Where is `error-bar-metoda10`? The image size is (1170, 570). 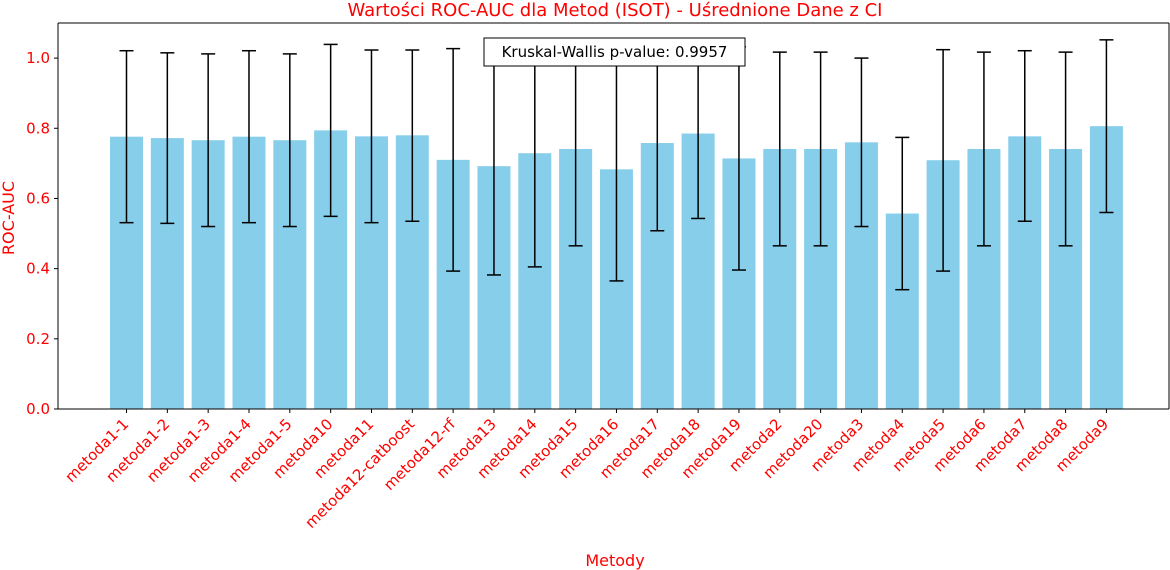
error-bar-metoda10 is located at coordinates (330, 130).